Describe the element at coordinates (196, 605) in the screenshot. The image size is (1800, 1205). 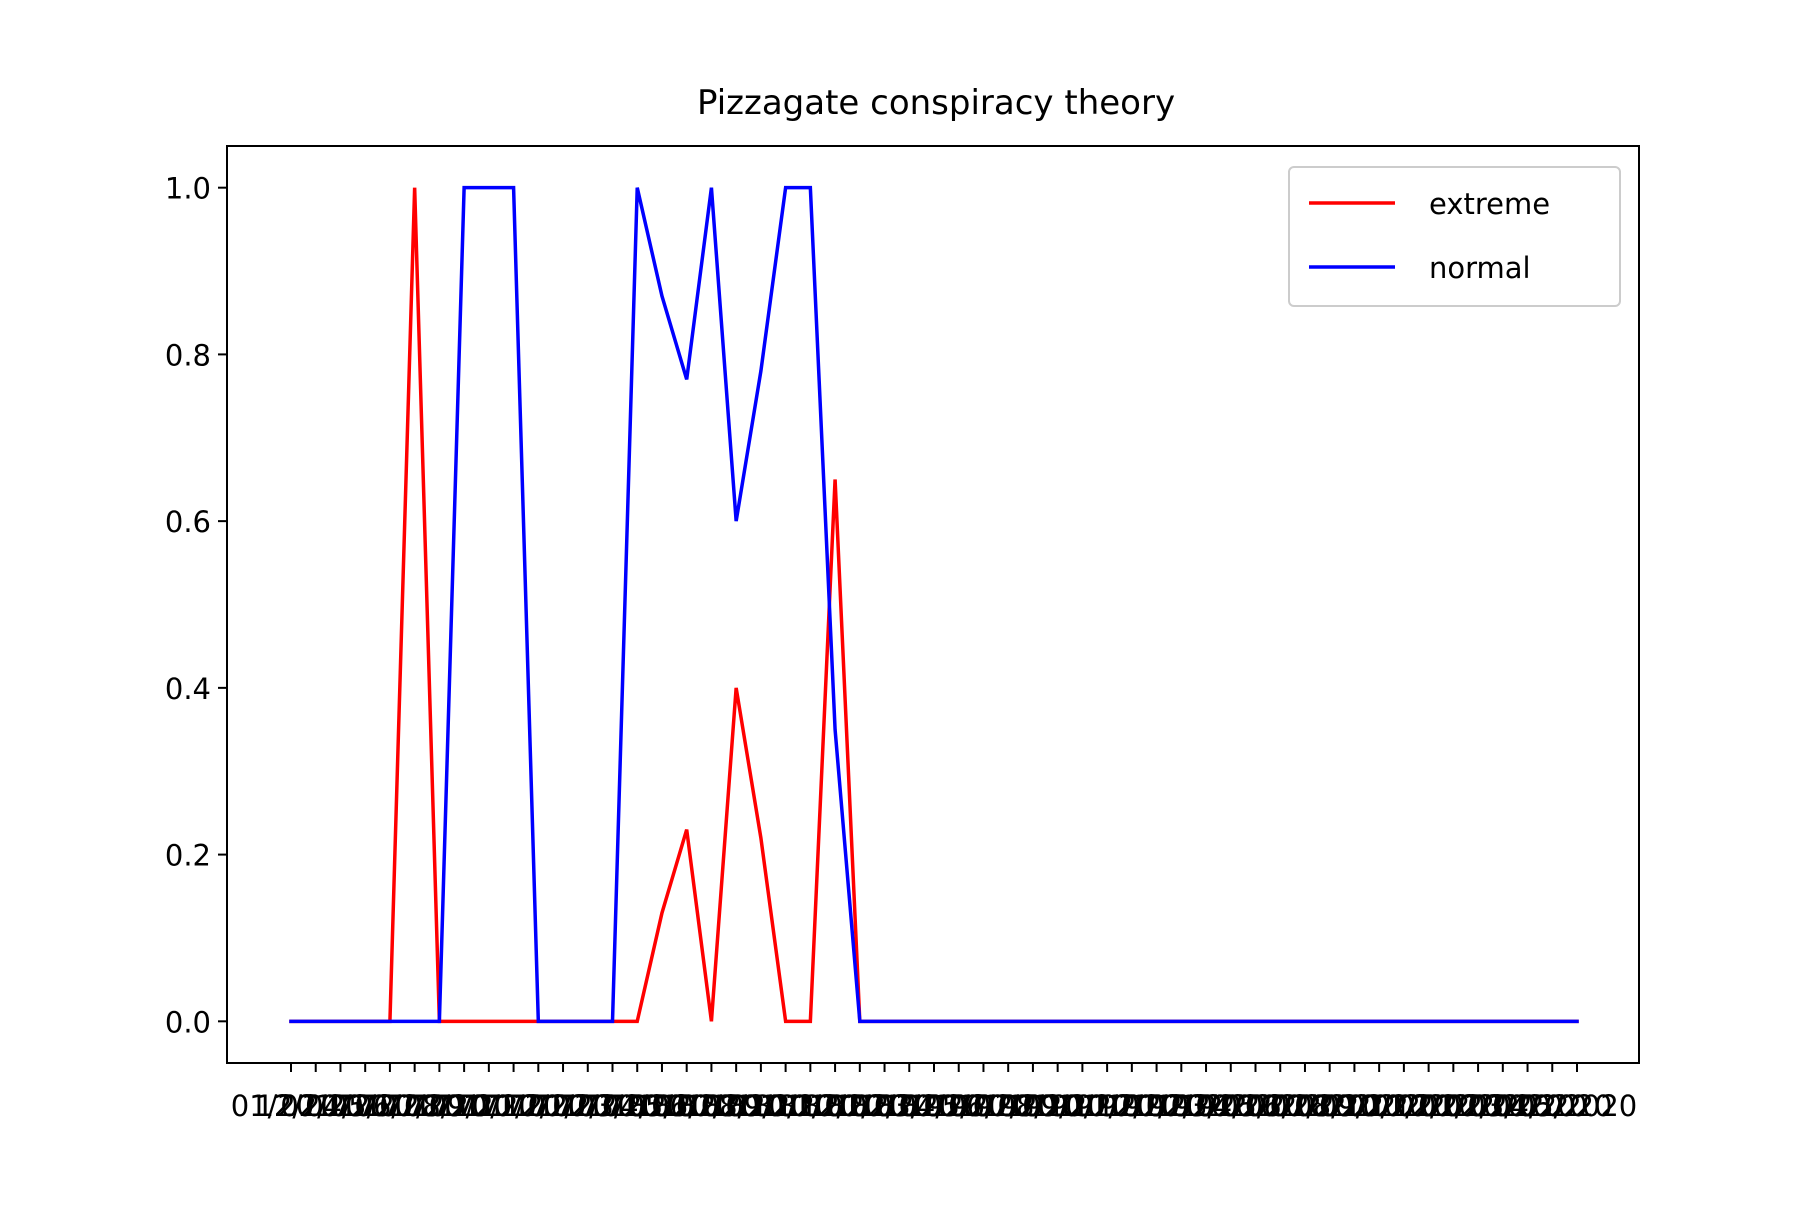
I see `y-axis: 0.0 0.2 0.4 0.6 0.8 1.0` at that location.